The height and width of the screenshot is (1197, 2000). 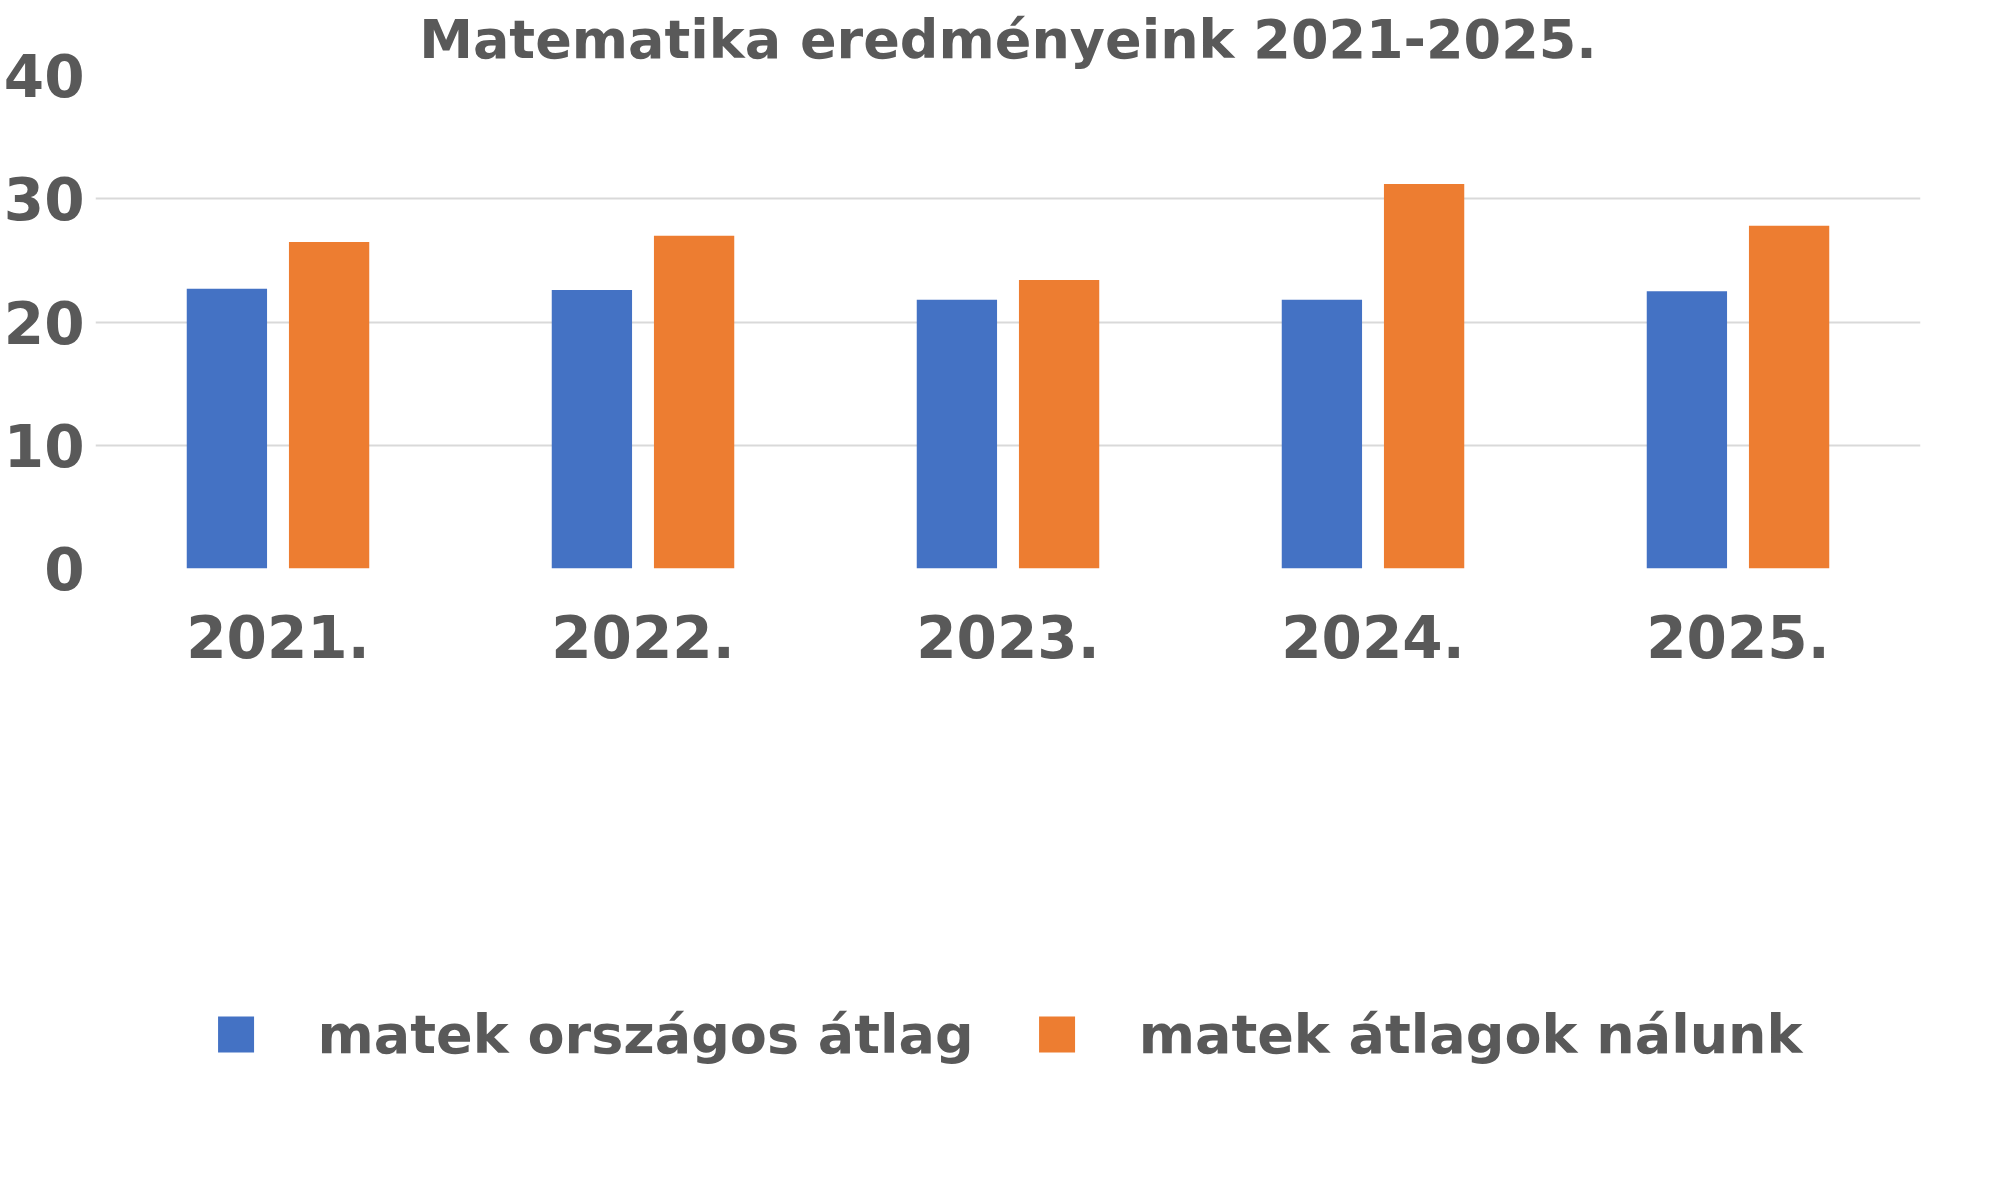 What do you see at coordinates (1008, 637) in the screenshot?
I see `x-tick-label: 2023.` at bounding box center [1008, 637].